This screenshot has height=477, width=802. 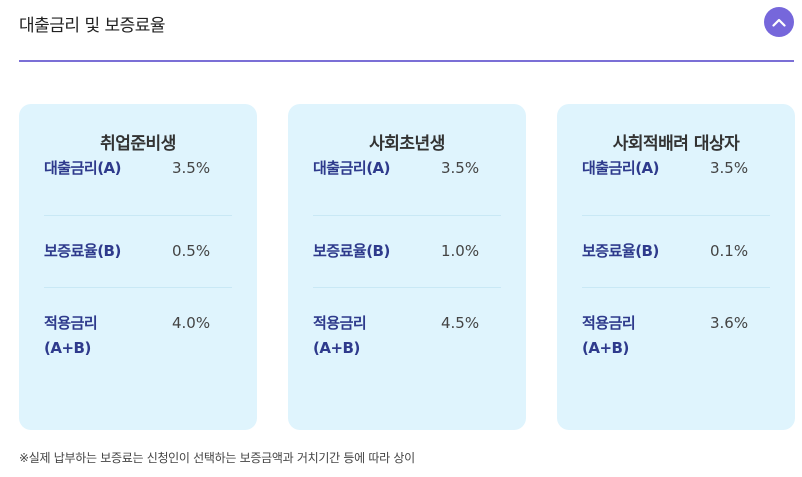 I want to click on row-value: 3.6%, so click(x=729, y=323).